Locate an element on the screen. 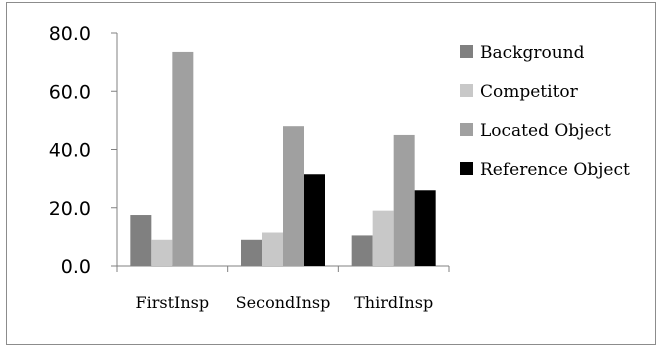  y-ticks: 0.0 20.0 40.0 60.0 80.0 is located at coordinates (83, 150).